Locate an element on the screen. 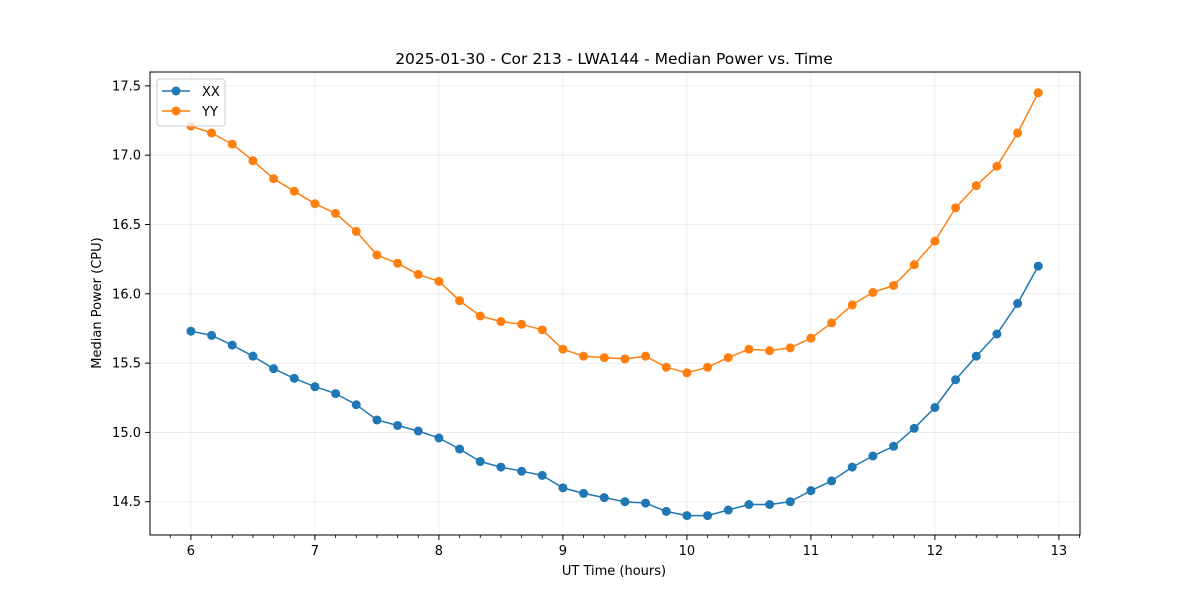 This screenshot has width=1200, height=600. y-tick-label: 15.0 is located at coordinates (126, 433).